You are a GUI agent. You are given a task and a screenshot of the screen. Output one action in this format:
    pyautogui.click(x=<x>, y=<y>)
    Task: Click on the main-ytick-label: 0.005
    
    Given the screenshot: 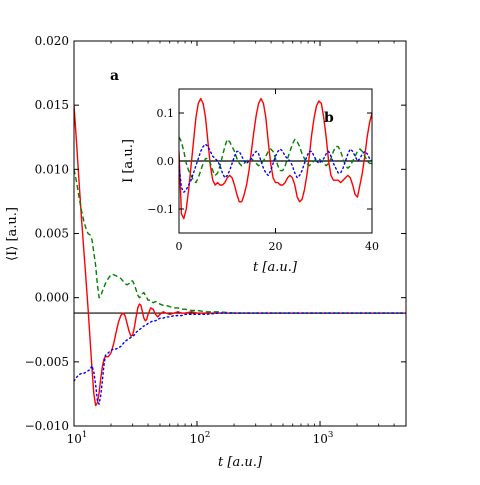 What is the action you would take?
    pyautogui.click(x=52, y=234)
    